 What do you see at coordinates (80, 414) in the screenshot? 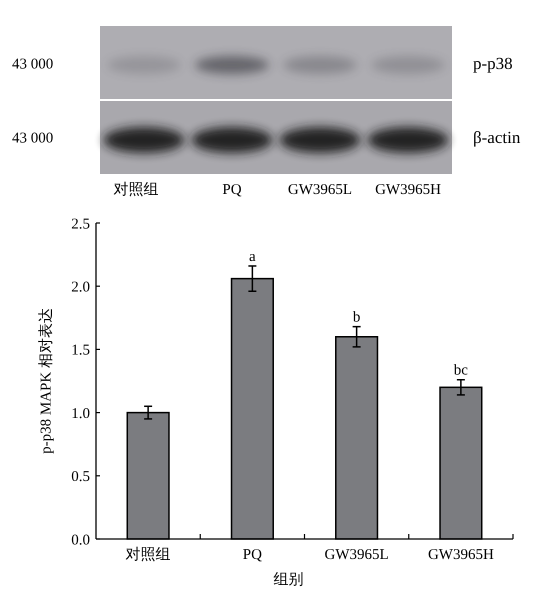
I see `y-tick-label: 1.0` at bounding box center [80, 414].